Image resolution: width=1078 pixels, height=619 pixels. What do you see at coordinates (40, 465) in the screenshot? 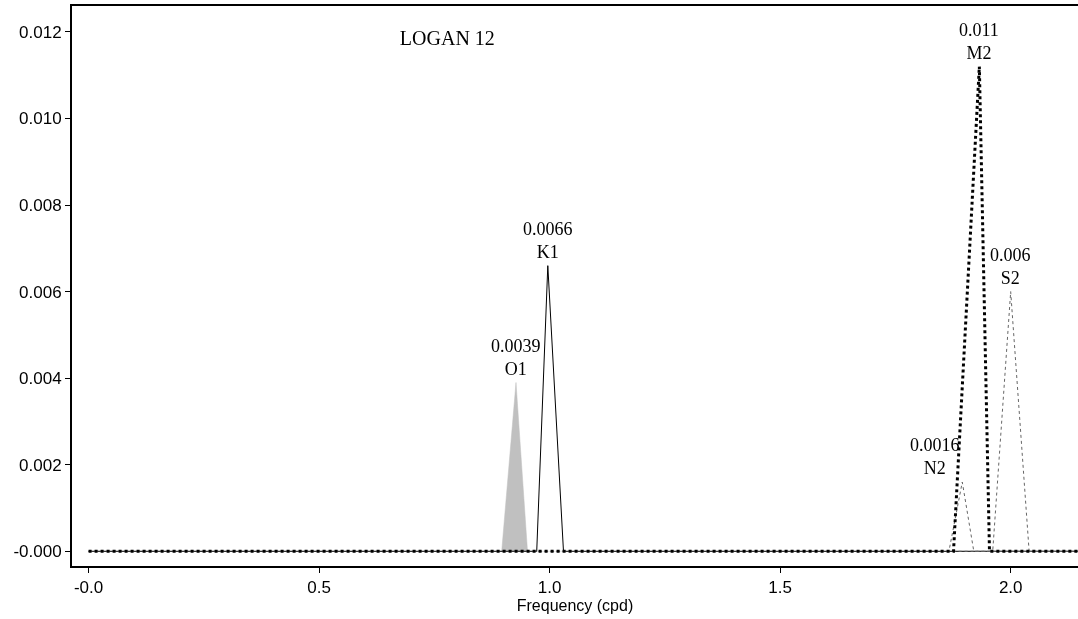
I see `y-tick-label: 0.002` at bounding box center [40, 465].